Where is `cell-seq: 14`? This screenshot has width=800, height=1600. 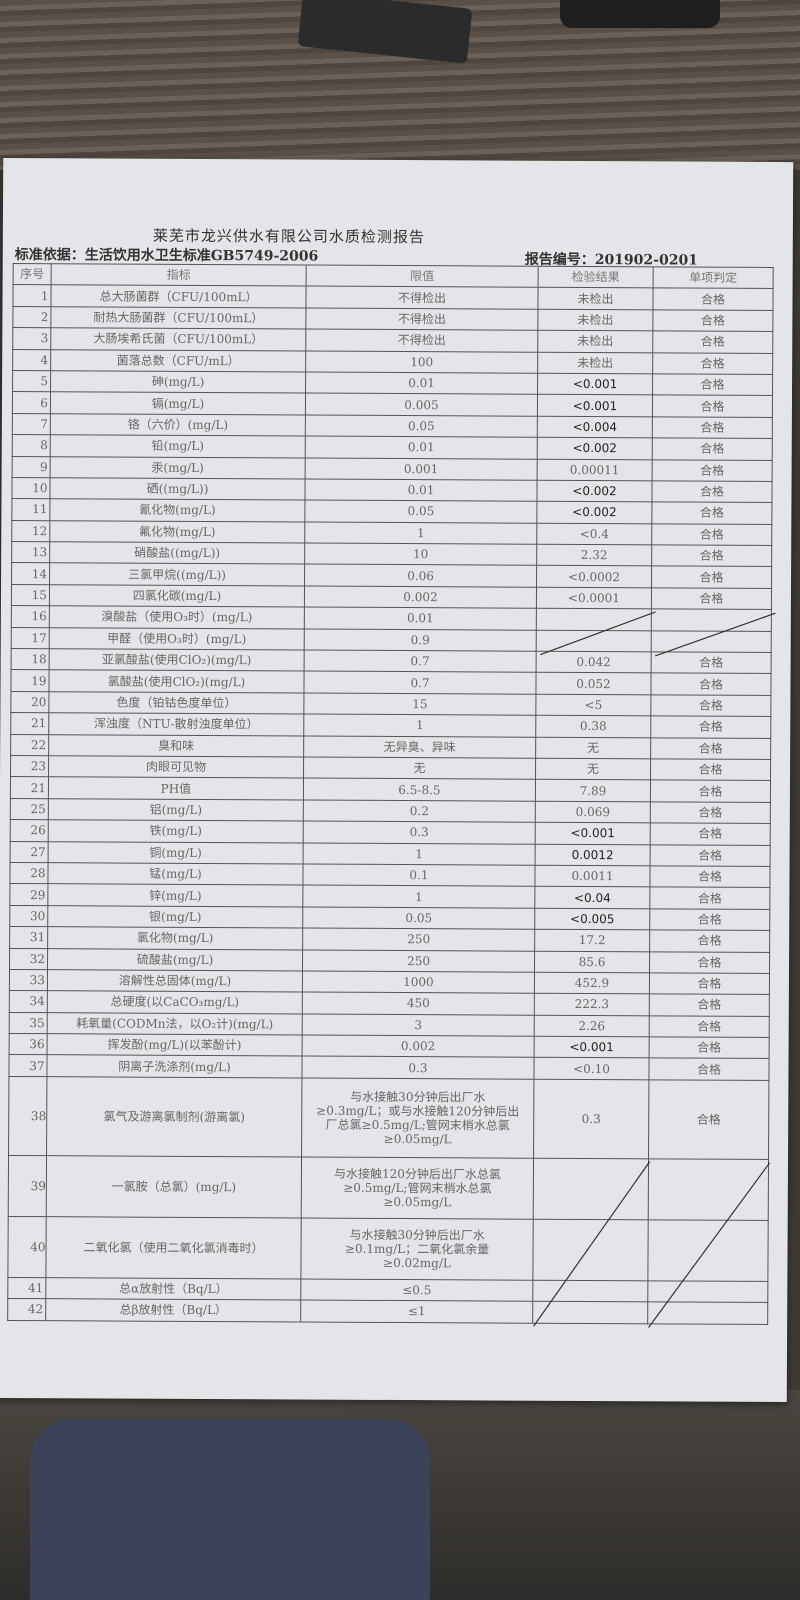
cell-seq: 14 is located at coordinates (30, 573).